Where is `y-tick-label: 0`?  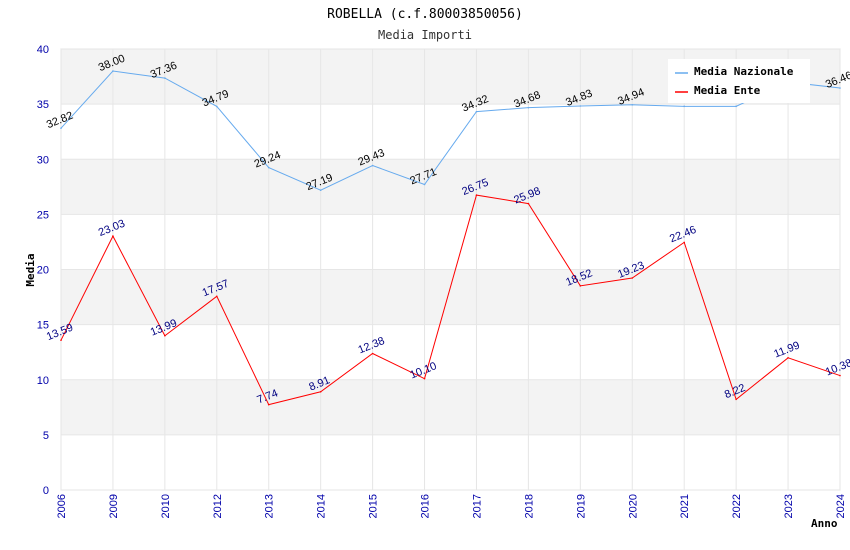
y-tick-label: 0 is located at coordinates (46, 491).